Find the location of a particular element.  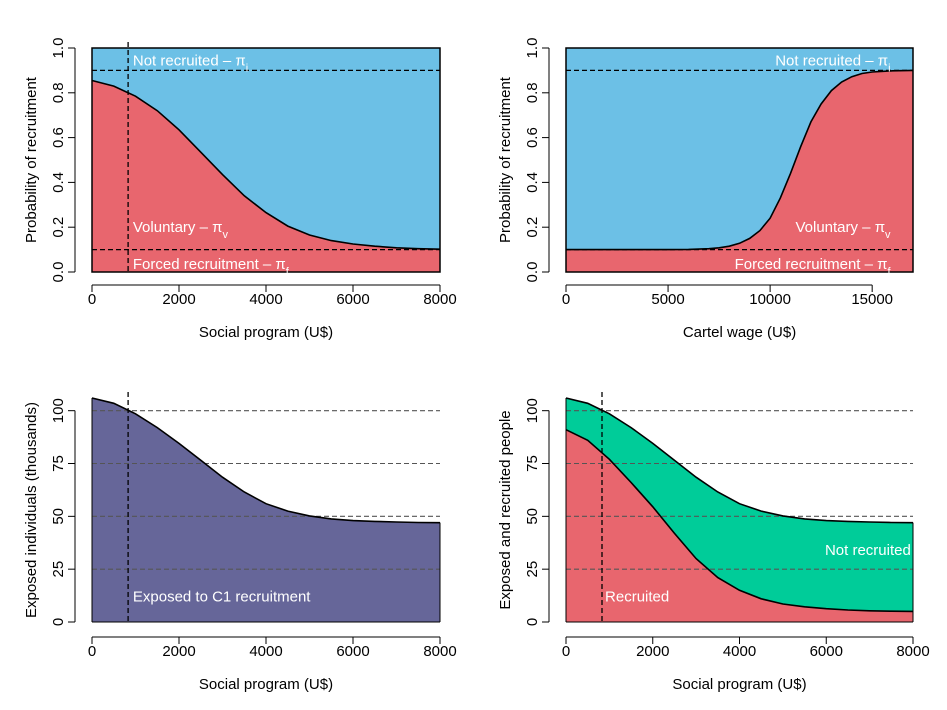

y-axis-label: Exposed and recruited people is located at coordinates (505, 509).